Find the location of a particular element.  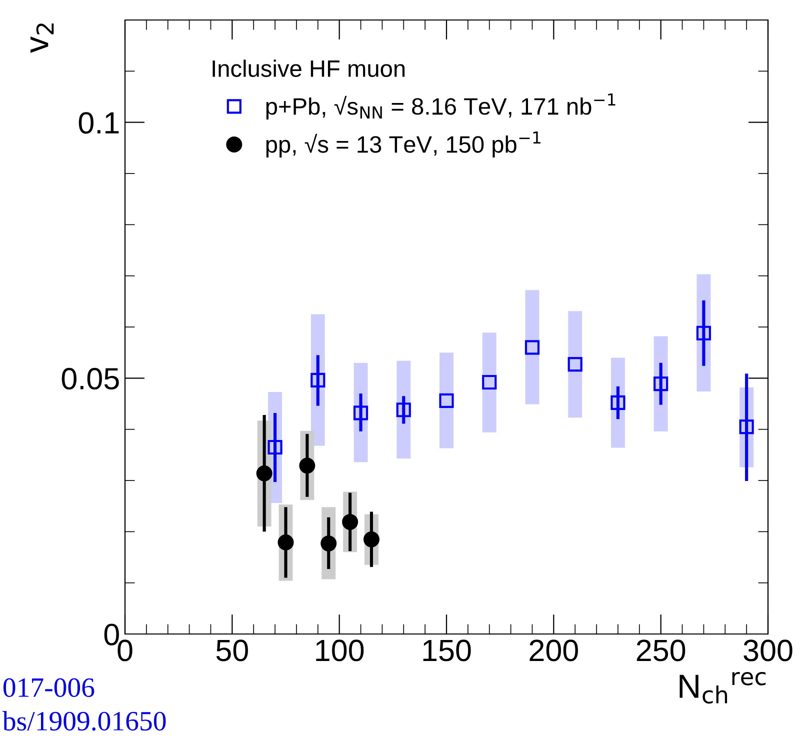

x-tick-label: 0 is located at coordinates (125, 651).